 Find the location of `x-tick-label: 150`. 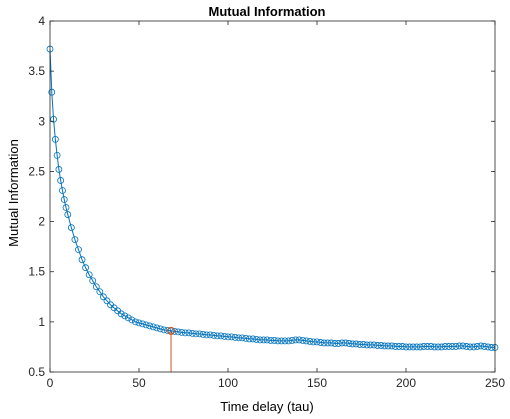

x-tick-label: 150 is located at coordinates (317, 383).